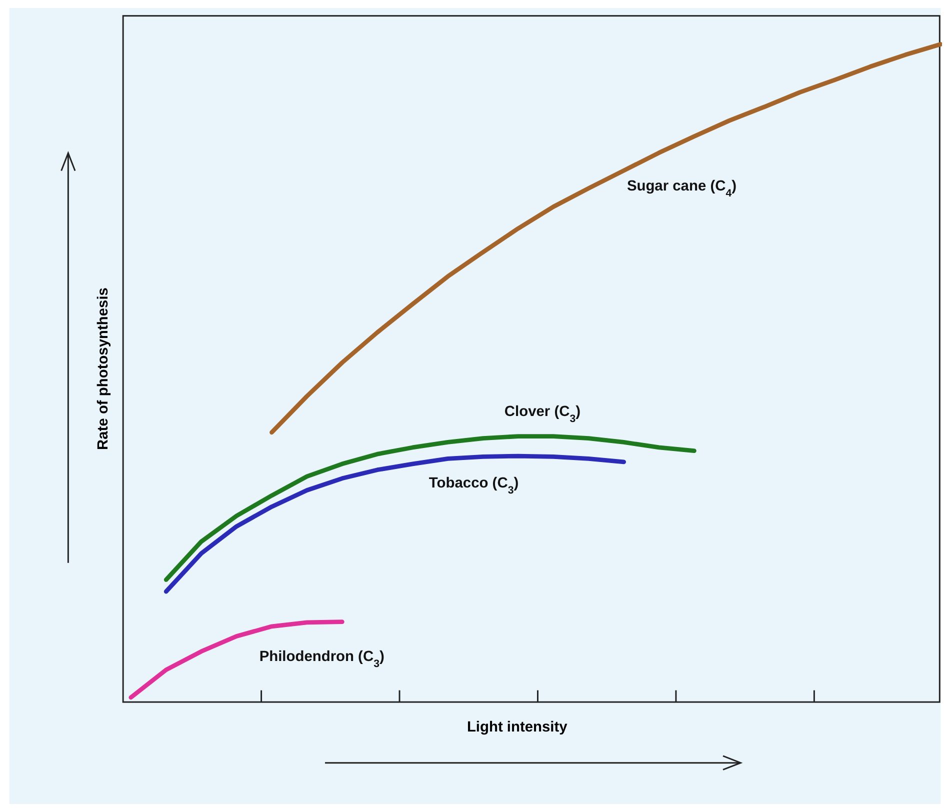 The height and width of the screenshot is (812, 950). What do you see at coordinates (681, 189) in the screenshot?
I see `series-label: Sugar cane (C$_{4}$)` at bounding box center [681, 189].